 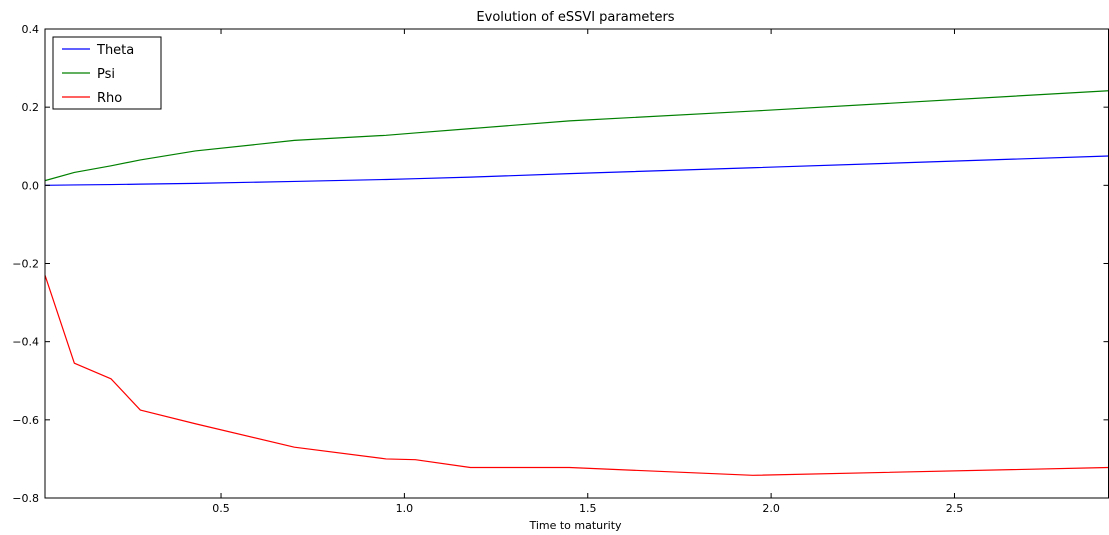 I want to click on series-line-theta, so click(x=576, y=170).